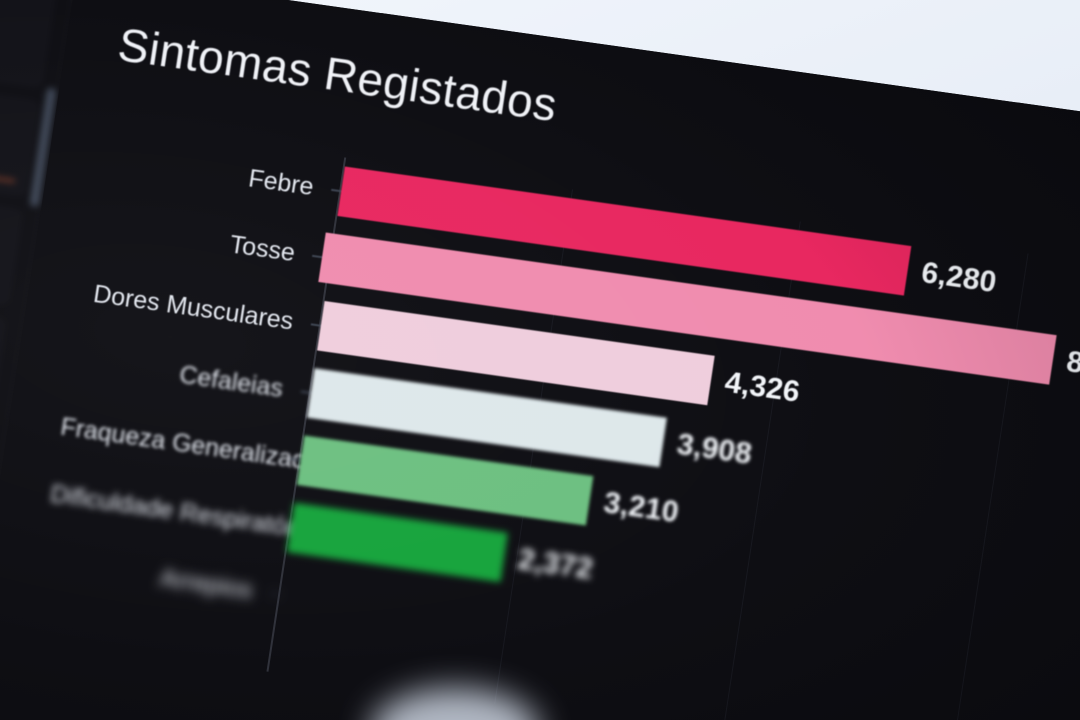  What do you see at coordinates (262, 248) in the screenshot?
I see `category-label: Tosse` at bounding box center [262, 248].